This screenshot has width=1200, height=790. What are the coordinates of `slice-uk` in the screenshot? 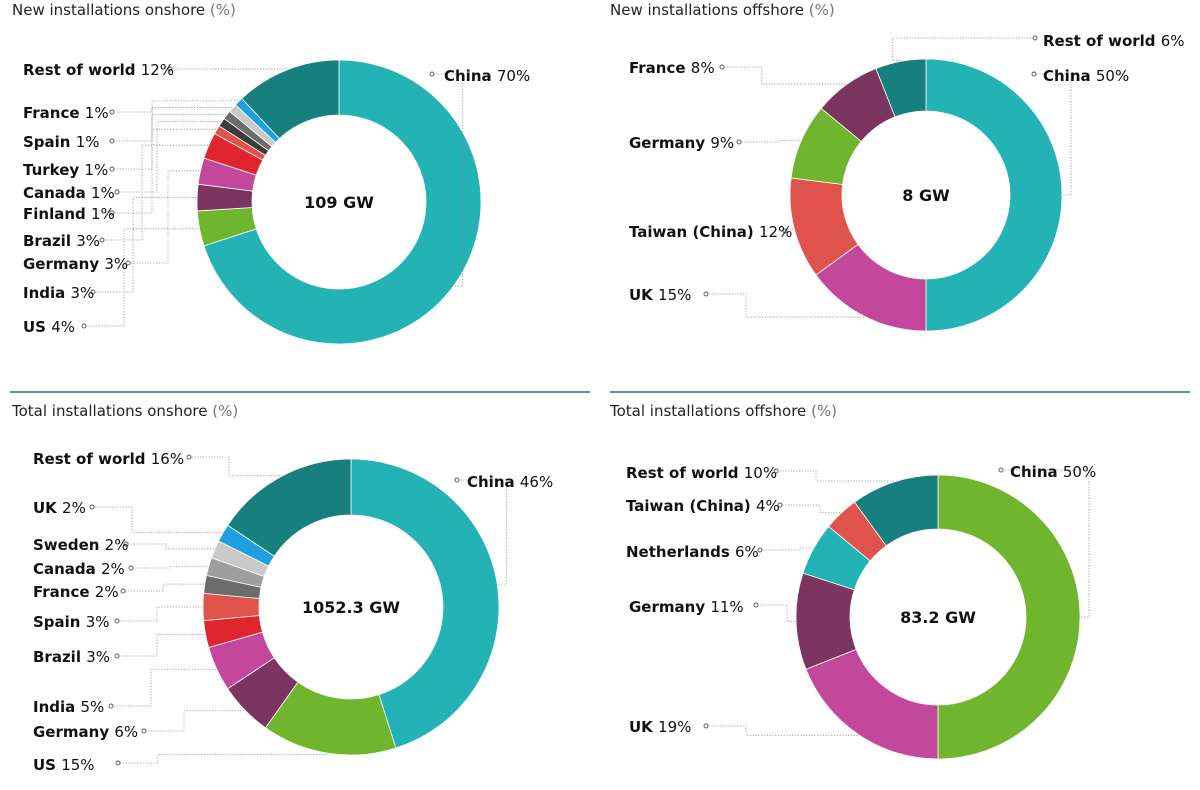 It's located at (872, 704).